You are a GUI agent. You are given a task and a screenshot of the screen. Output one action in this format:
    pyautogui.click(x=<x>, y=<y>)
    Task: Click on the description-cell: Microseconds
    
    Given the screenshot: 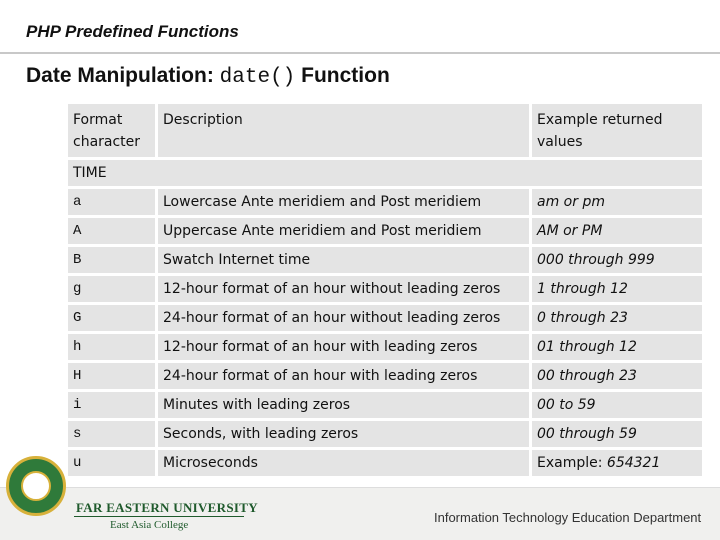 What is the action you would take?
    pyautogui.click(x=345, y=463)
    